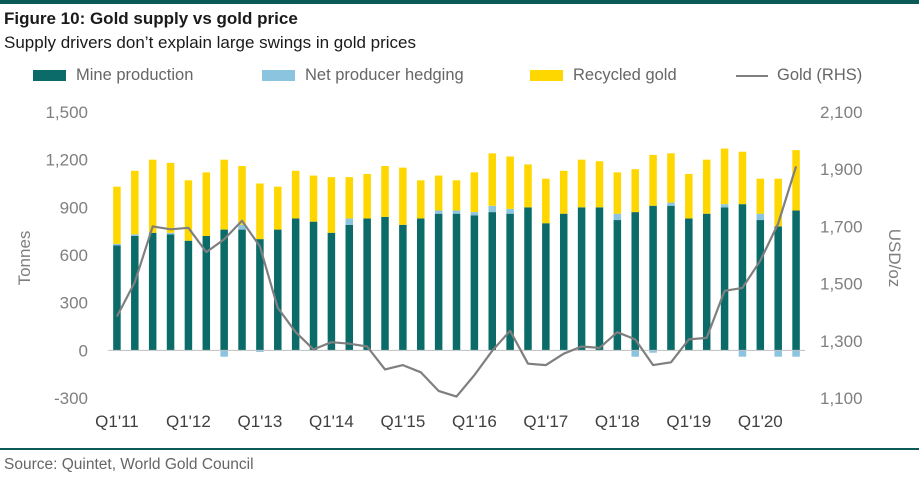  What do you see at coordinates (841, 226) in the screenshot?
I see `right-axis-tick-label: 1,700` at bounding box center [841, 226].